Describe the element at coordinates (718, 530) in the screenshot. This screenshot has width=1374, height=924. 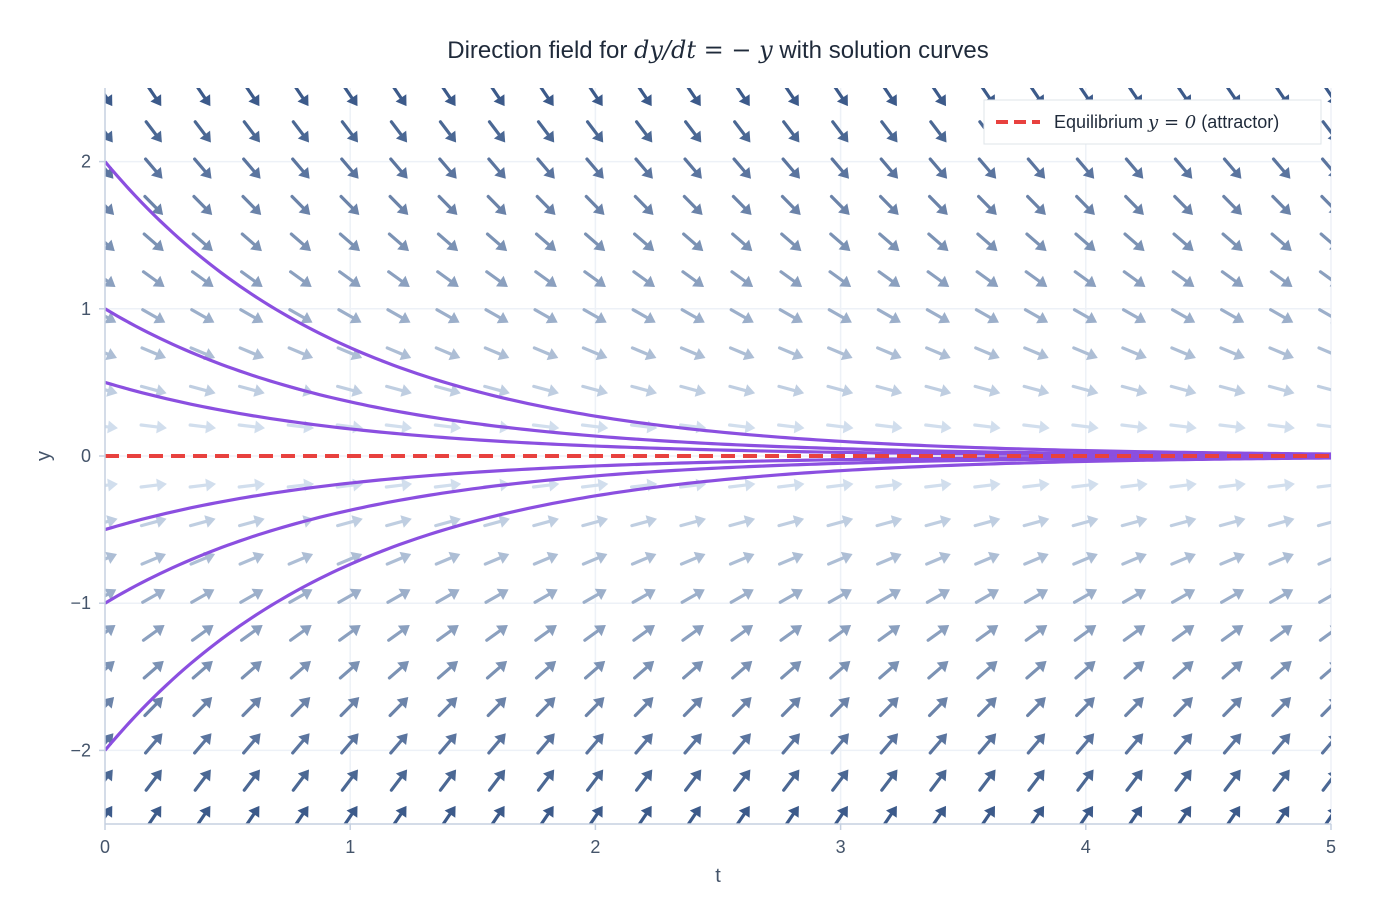
I see `solution-curve` at that location.